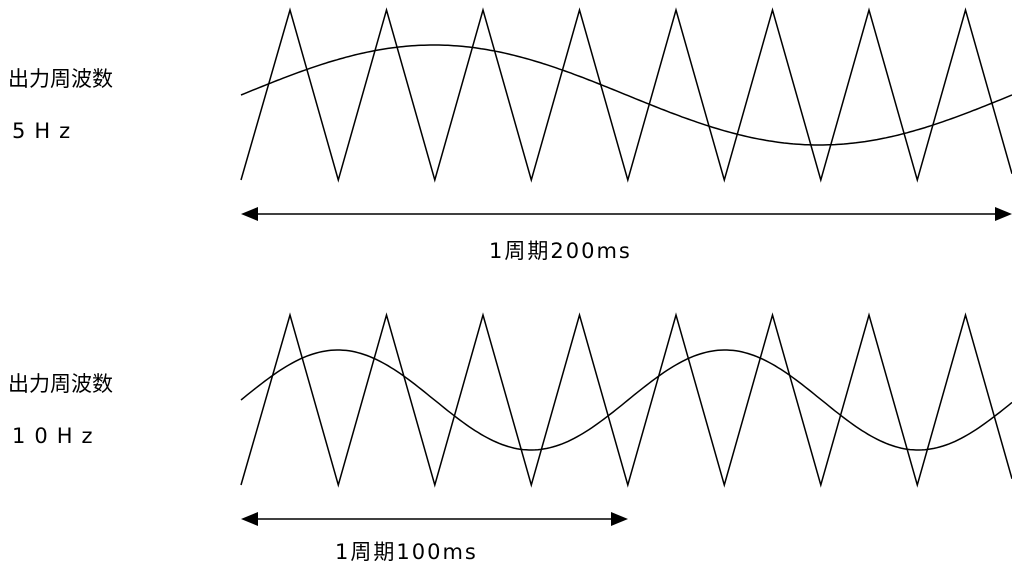 This screenshot has height=566, width=1012. Describe the element at coordinates (46, 131) in the screenshot. I see `output-frequency-value: 5Hz` at that location.